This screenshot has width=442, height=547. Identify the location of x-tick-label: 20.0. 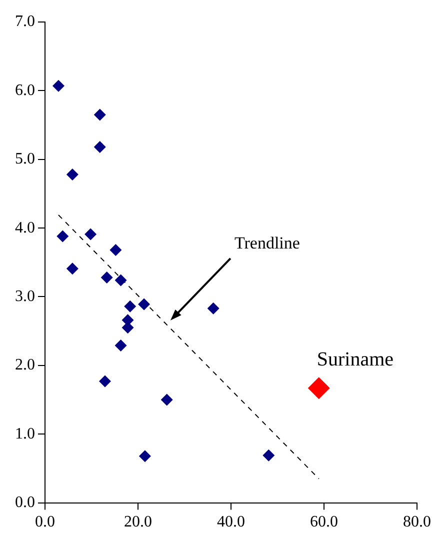
(138, 522).